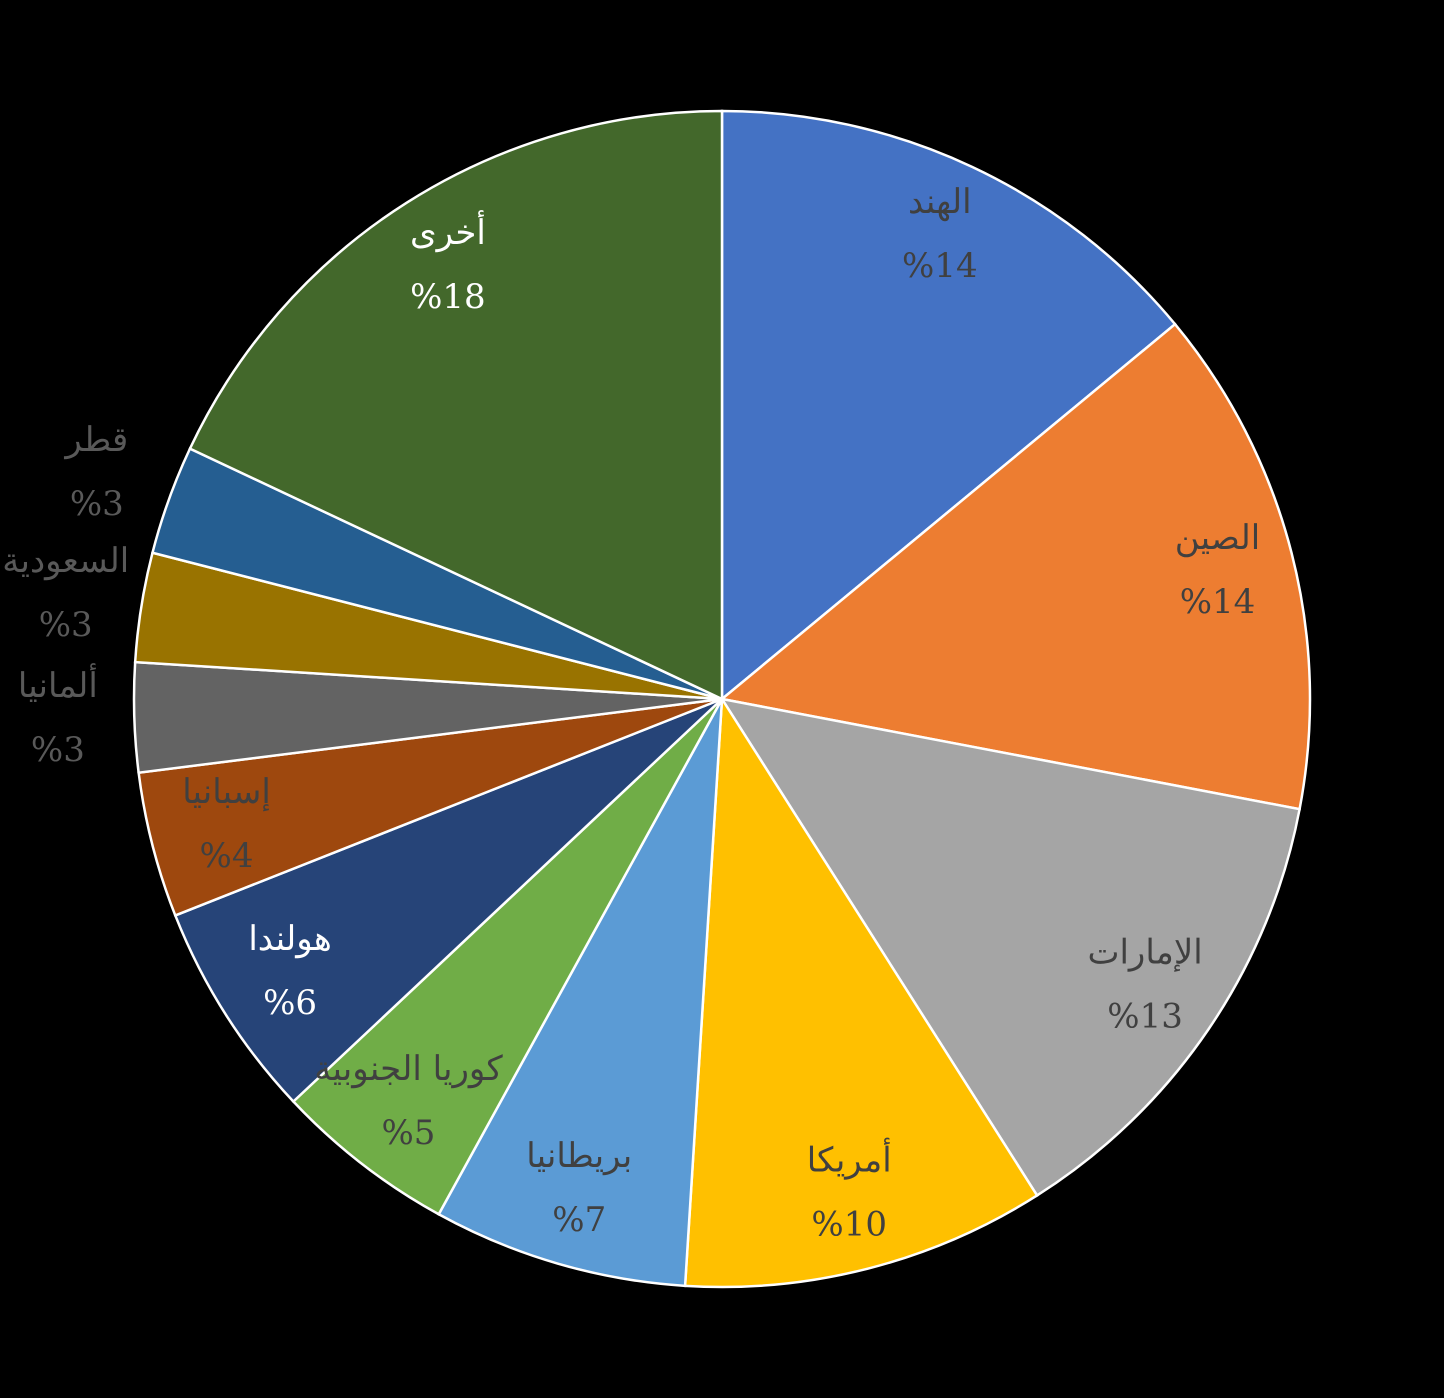  What do you see at coordinates (1144, 953) in the screenshot?
I see `slice-category-label: الإمارات` at bounding box center [1144, 953].